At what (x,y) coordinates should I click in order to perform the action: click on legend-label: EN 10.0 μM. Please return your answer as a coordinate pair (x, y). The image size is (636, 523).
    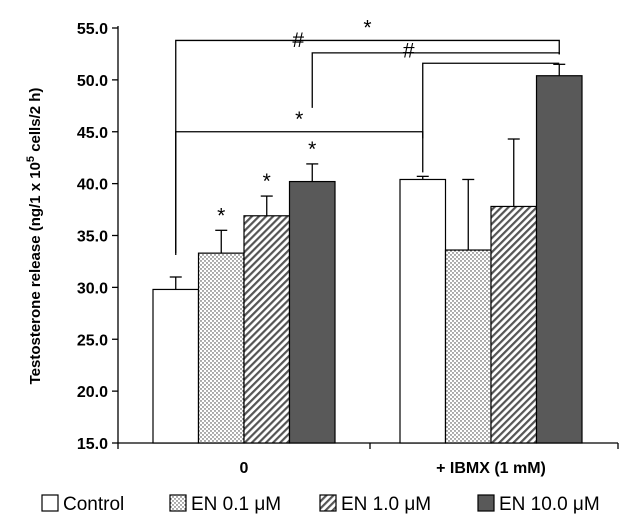
    Looking at the image, I should click on (549, 504).